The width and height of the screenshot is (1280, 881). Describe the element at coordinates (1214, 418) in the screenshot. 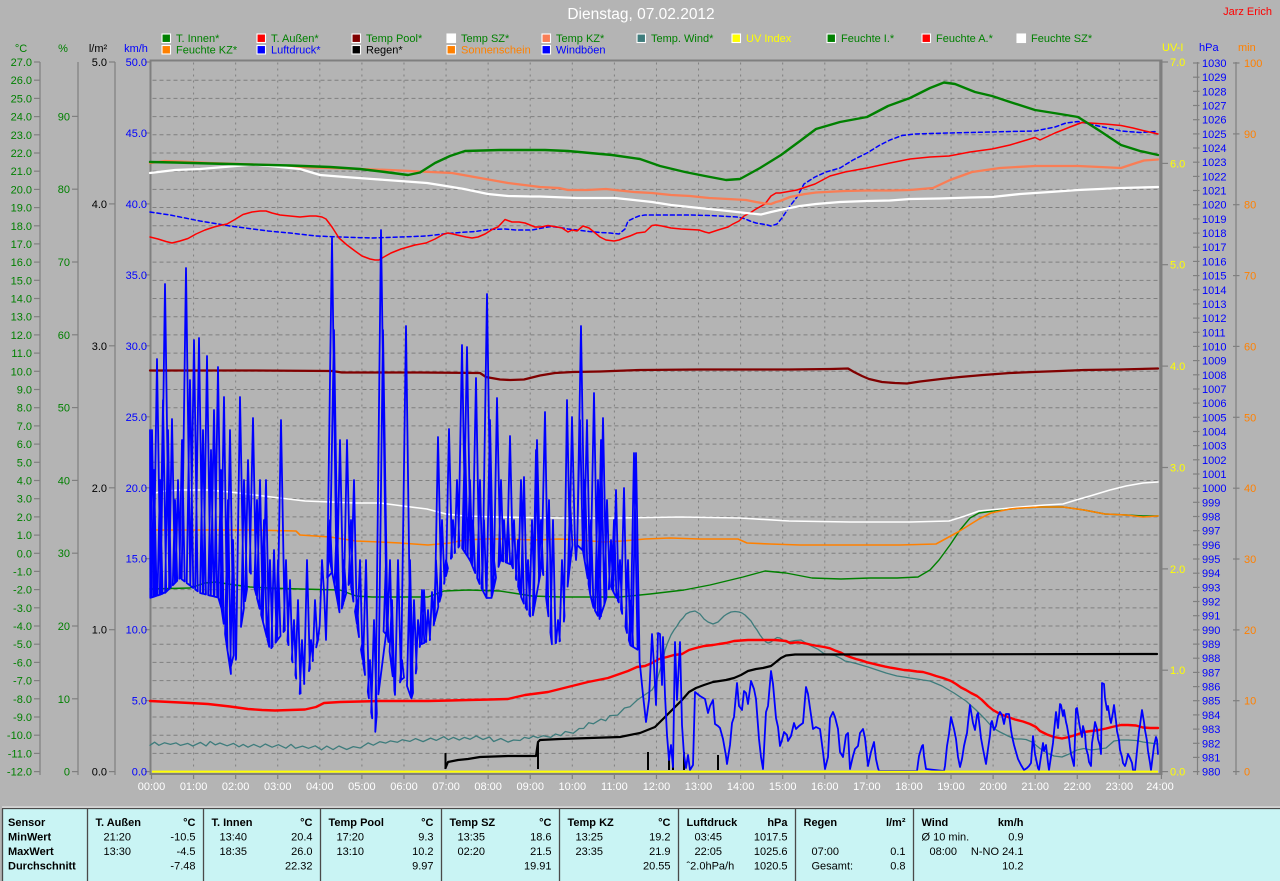

I see `svg-text: 1005` at that location.